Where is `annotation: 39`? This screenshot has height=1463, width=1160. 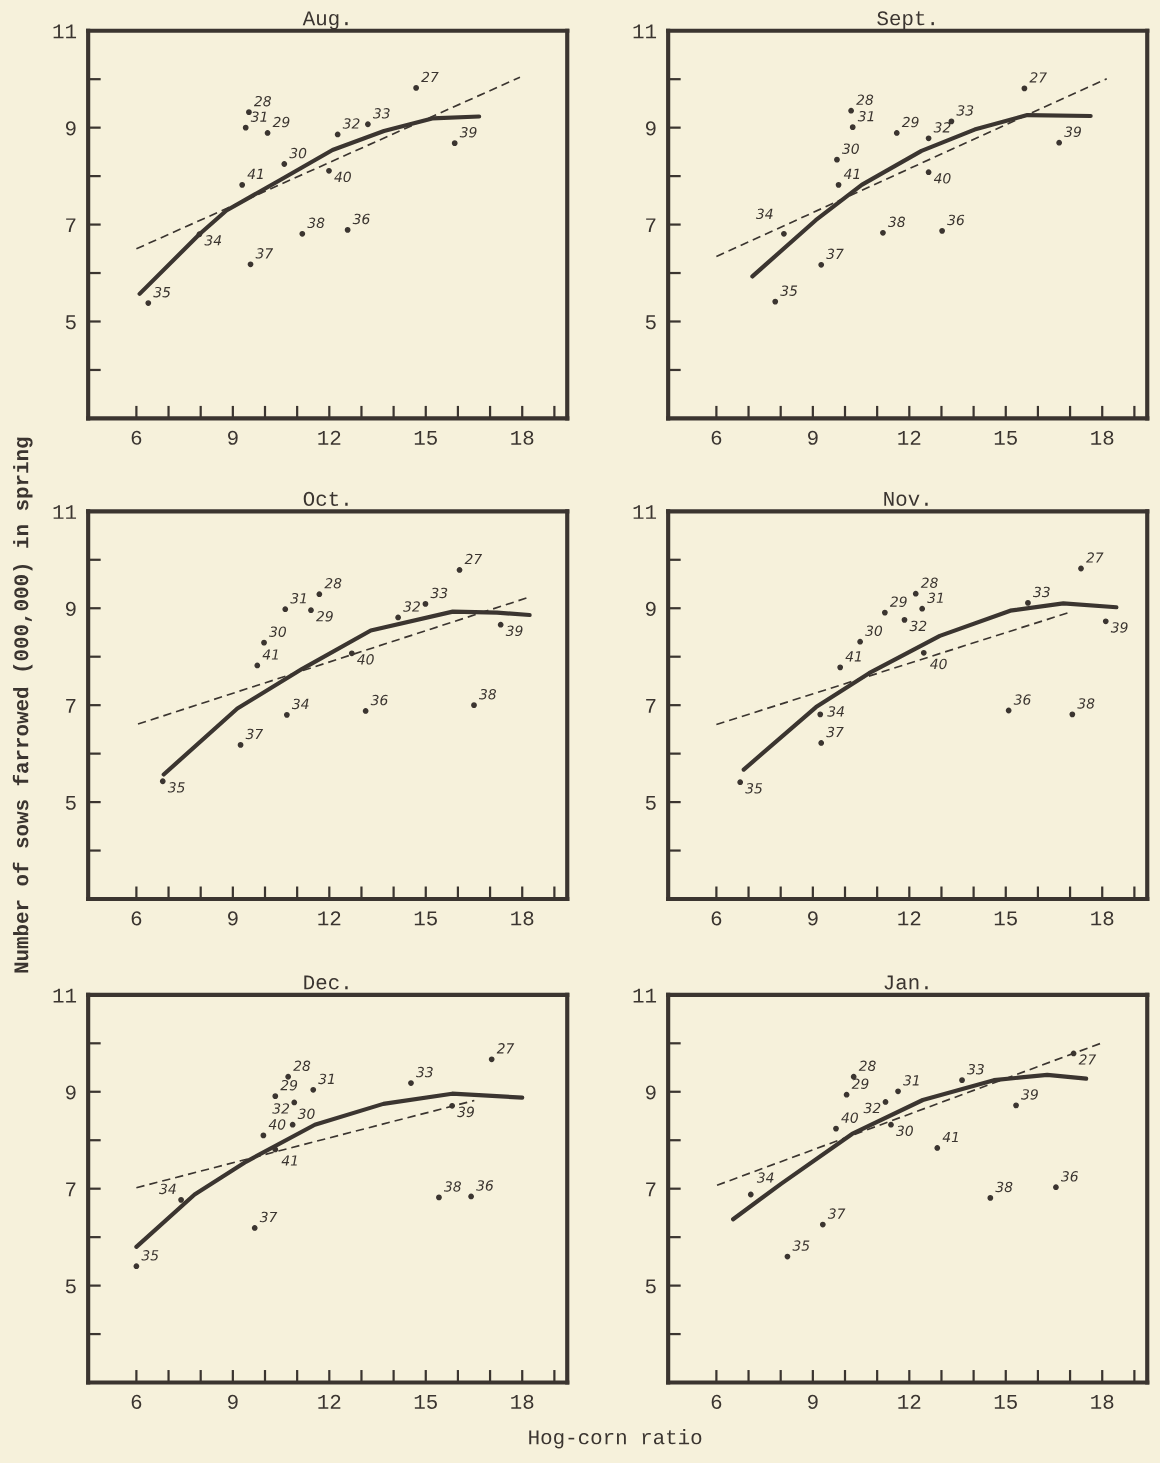 annotation: 39 is located at coordinates (1029, 1094).